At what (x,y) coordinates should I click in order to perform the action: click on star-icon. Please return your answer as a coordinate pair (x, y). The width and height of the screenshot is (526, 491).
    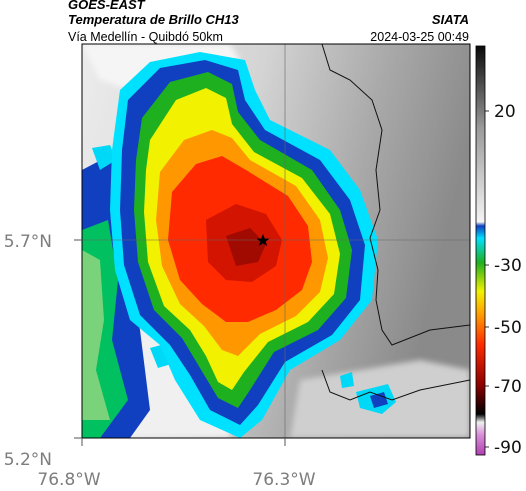
    Looking at the image, I should click on (263, 240).